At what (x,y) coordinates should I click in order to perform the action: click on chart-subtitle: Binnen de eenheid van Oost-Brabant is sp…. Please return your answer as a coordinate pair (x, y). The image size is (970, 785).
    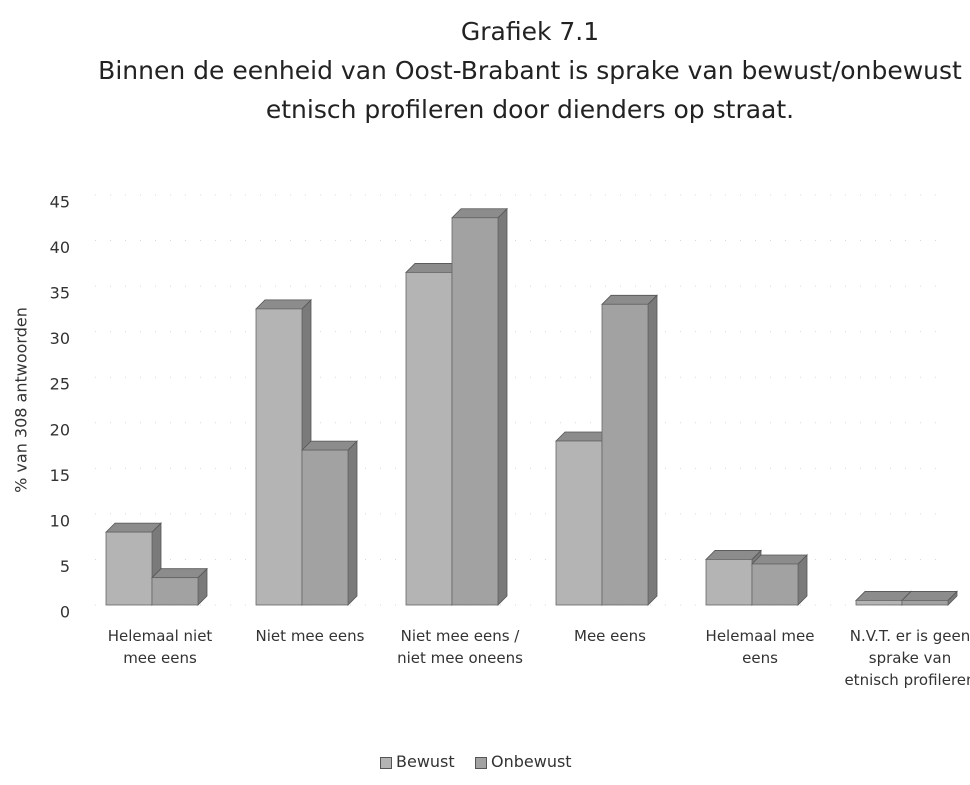
    Looking at the image, I should click on (530, 90).